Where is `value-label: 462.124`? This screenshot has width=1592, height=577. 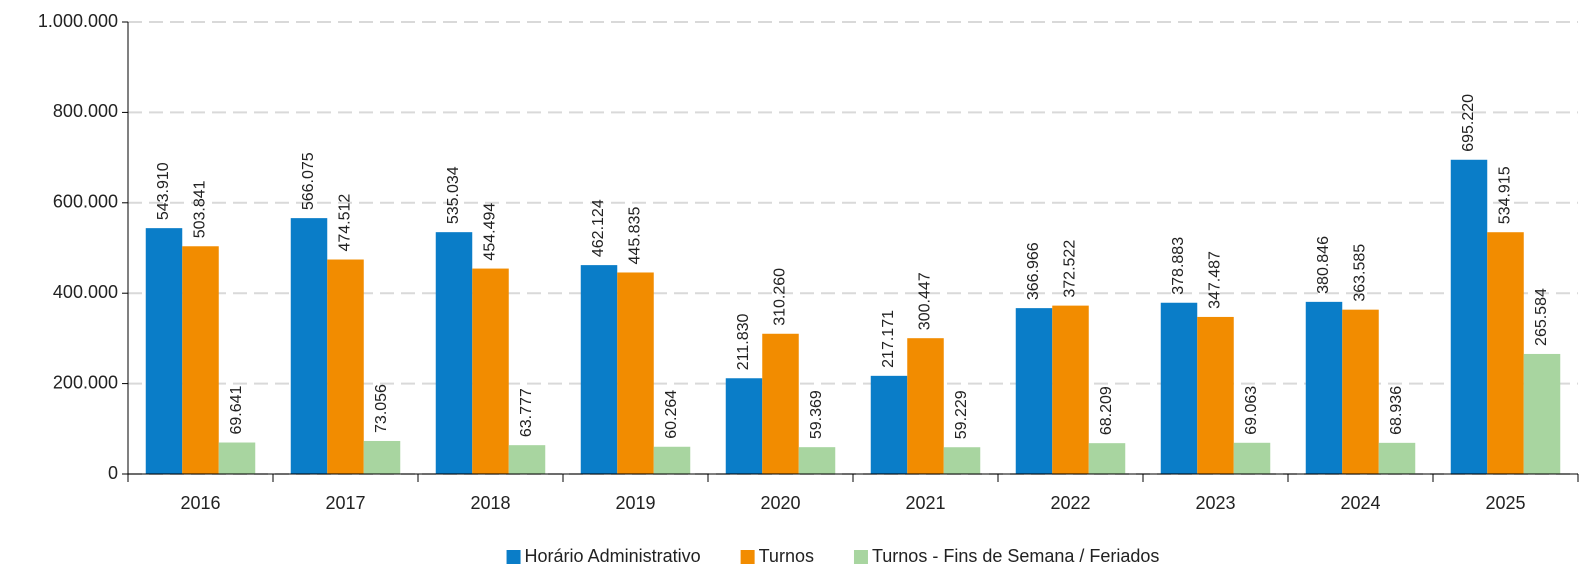
value-label: 462.124 is located at coordinates (598, 228).